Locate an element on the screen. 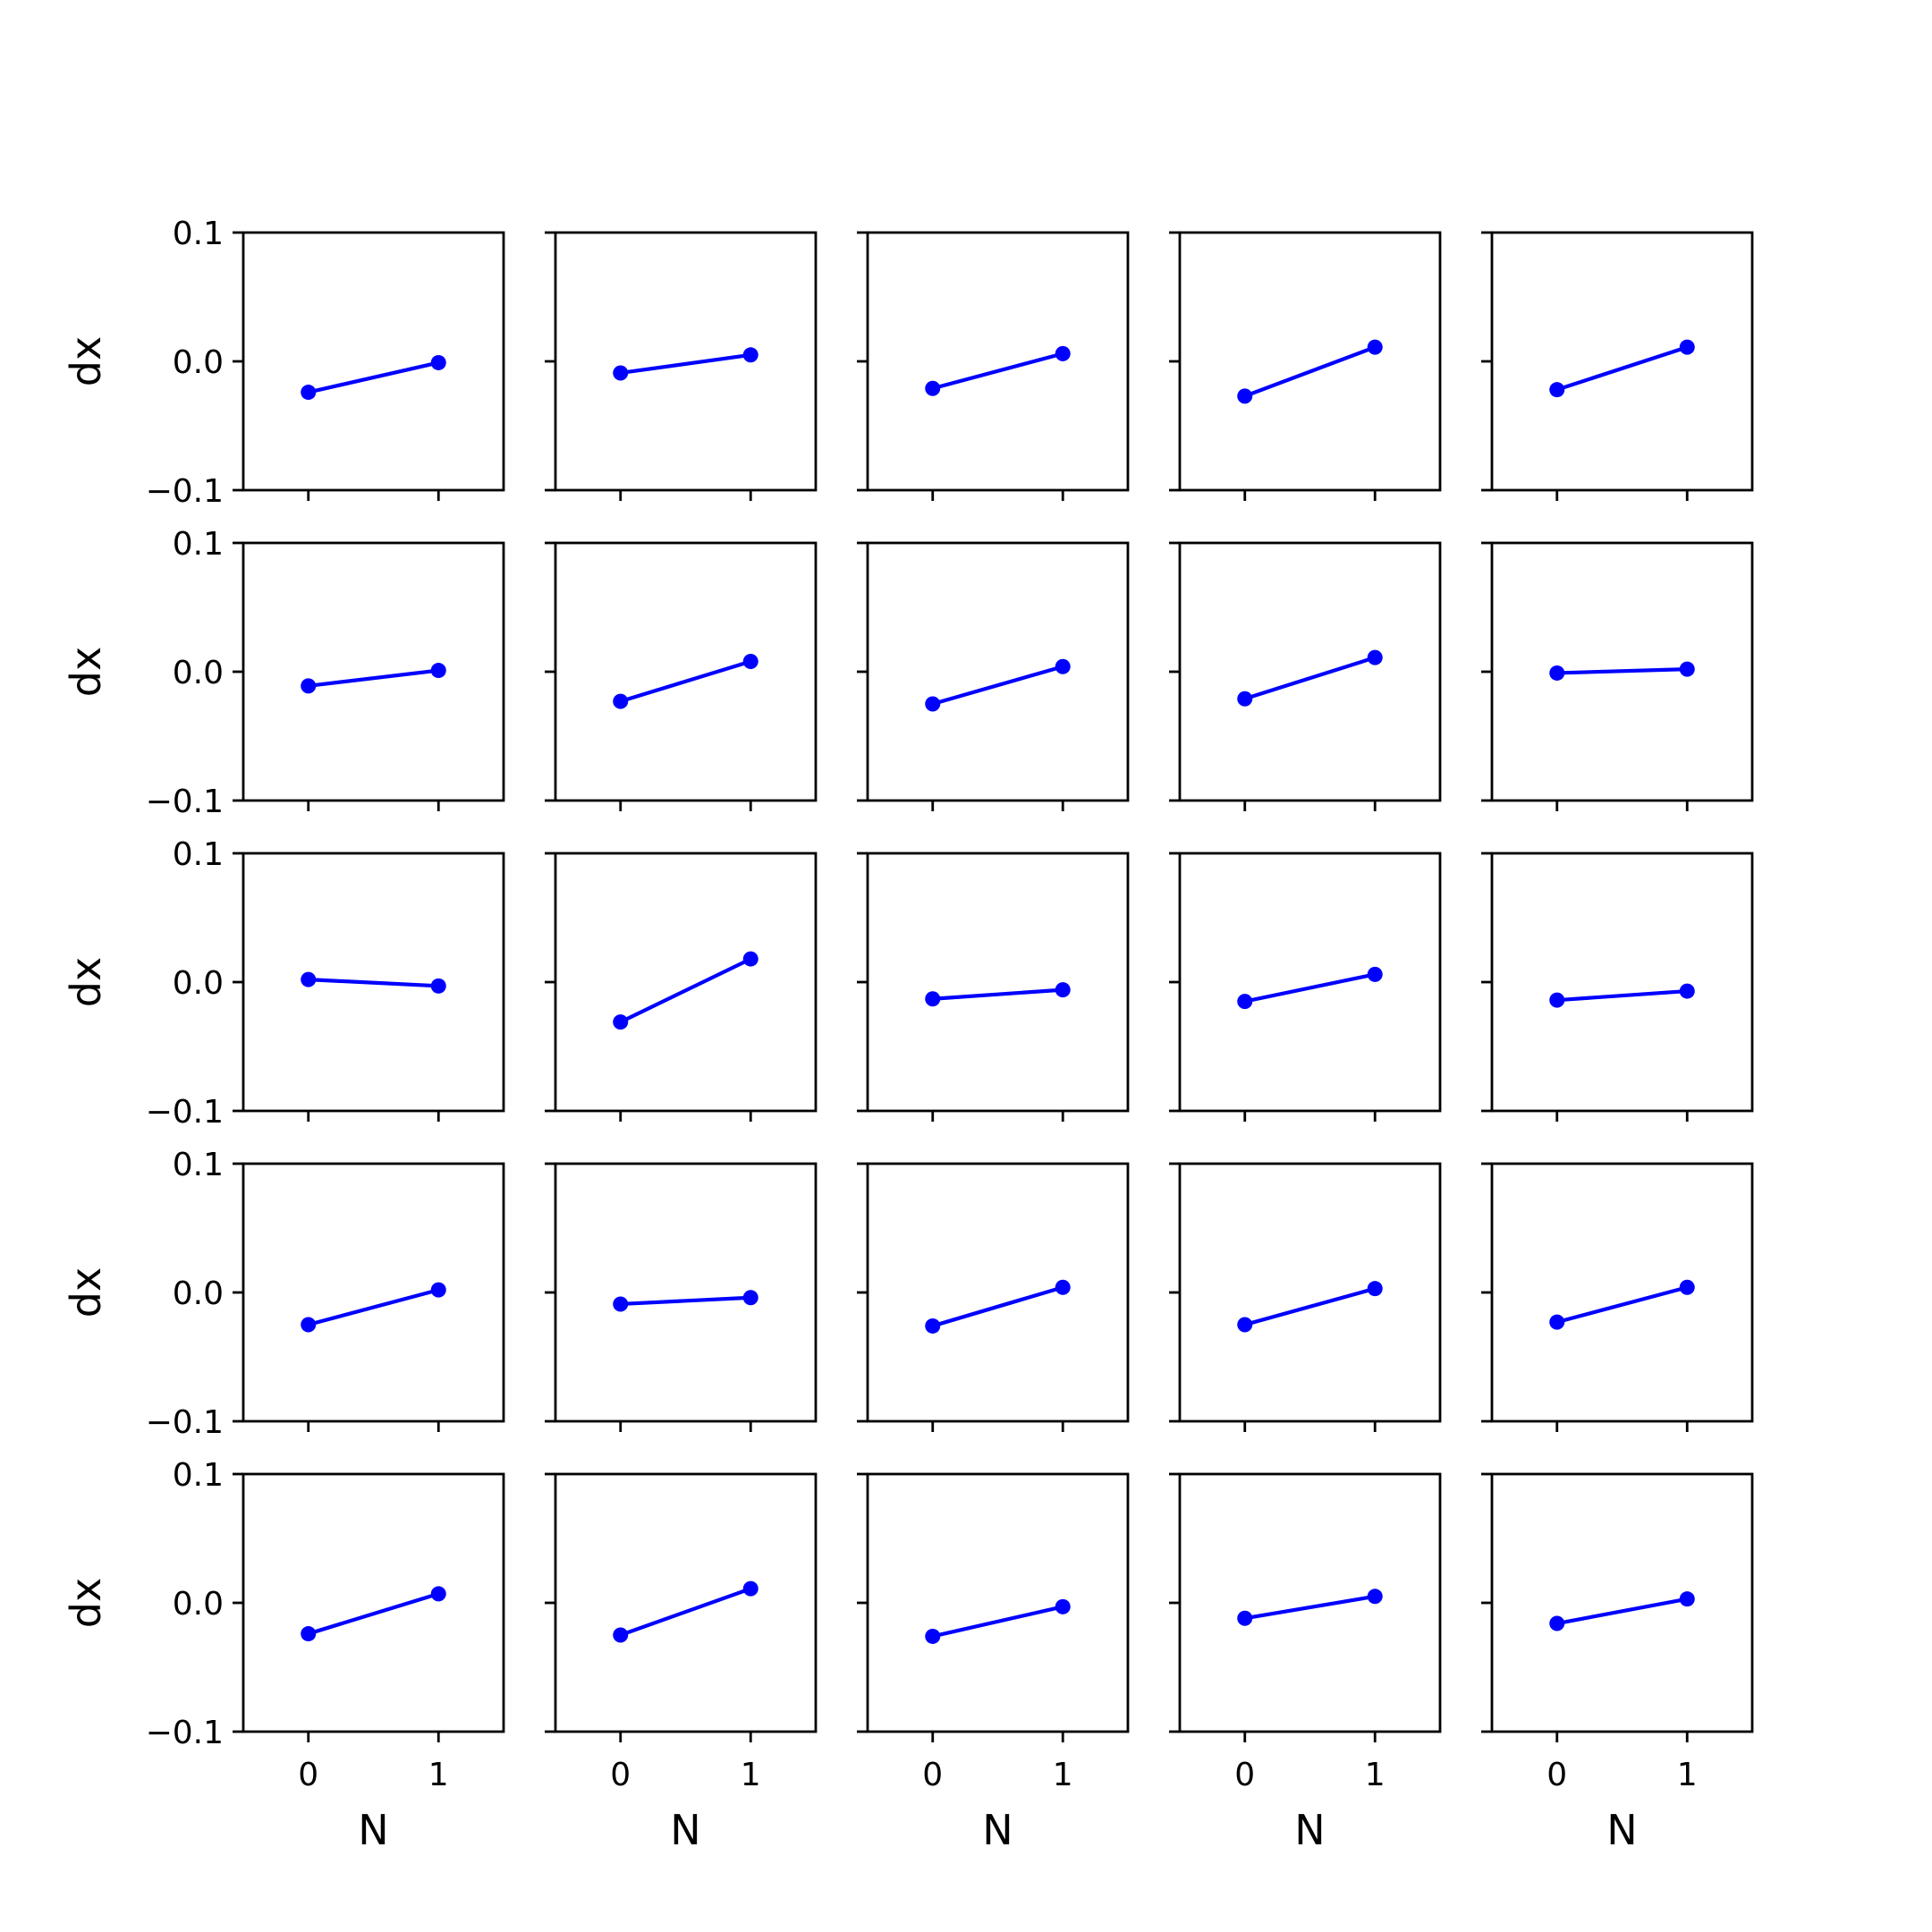 The image size is (1932, 1932). panel-5-2: 0 1 N is located at coordinates (681, 1663).